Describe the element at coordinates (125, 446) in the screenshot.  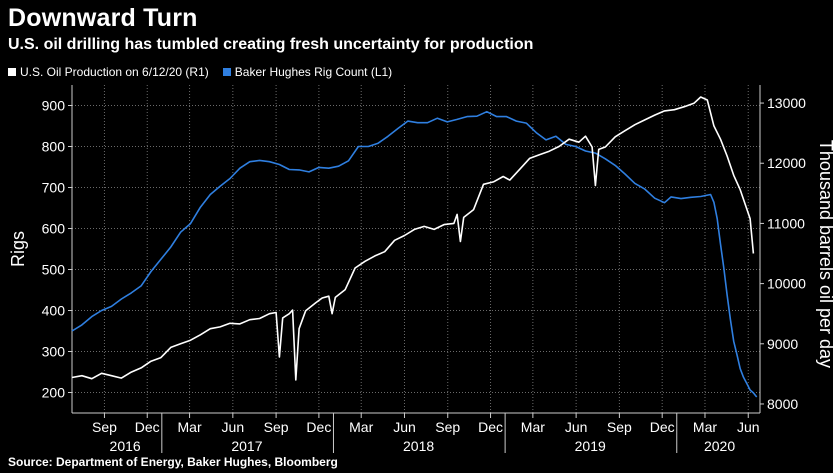
I see `x-year-label-2016: 2016` at that location.